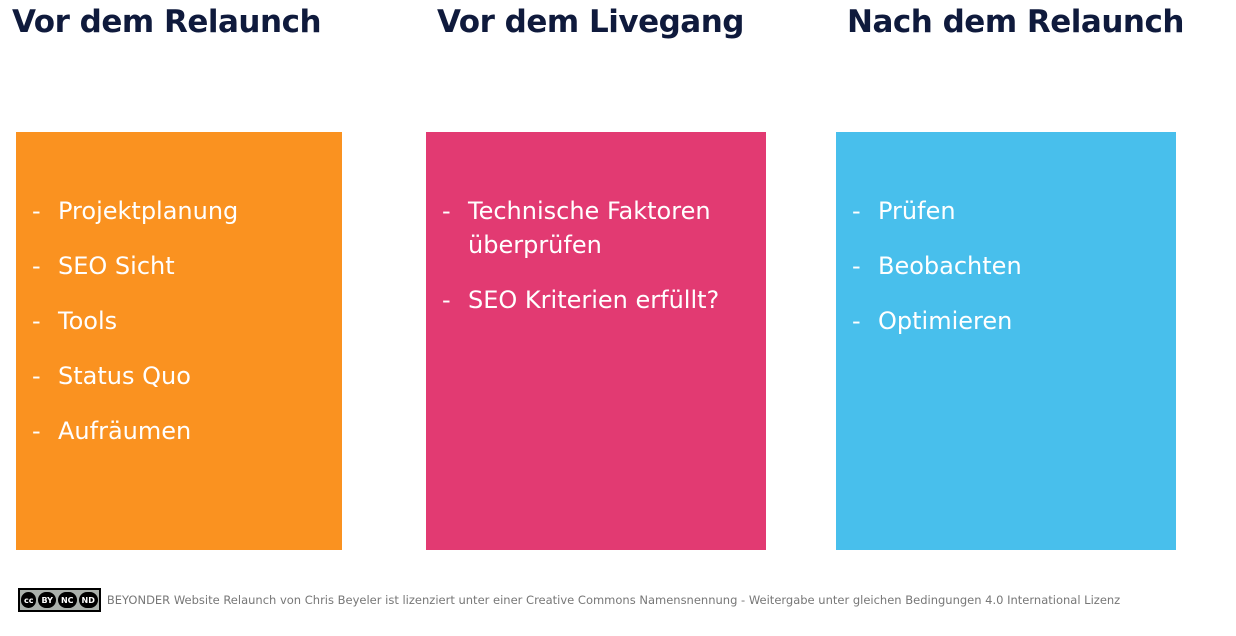 This screenshot has width=1236, height=636. Describe the element at coordinates (589, 228) in the screenshot. I see `item-text: Technische Faktoren überprüfen` at that location.